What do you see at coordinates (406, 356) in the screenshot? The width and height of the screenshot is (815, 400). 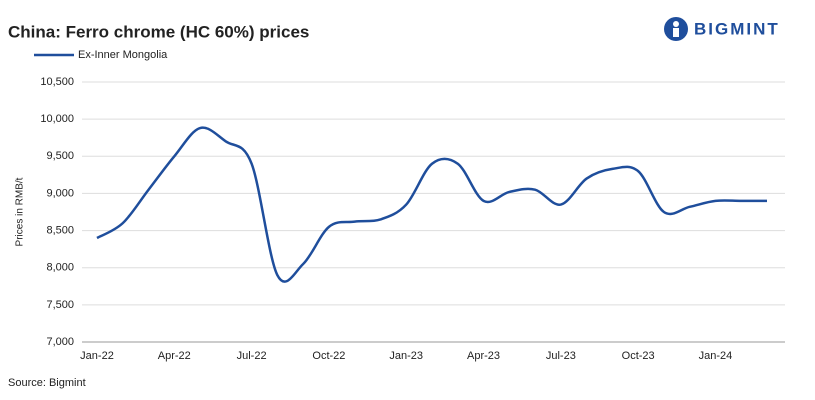 I see `x-tick-label: Jan-23` at bounding box center [406, 356].